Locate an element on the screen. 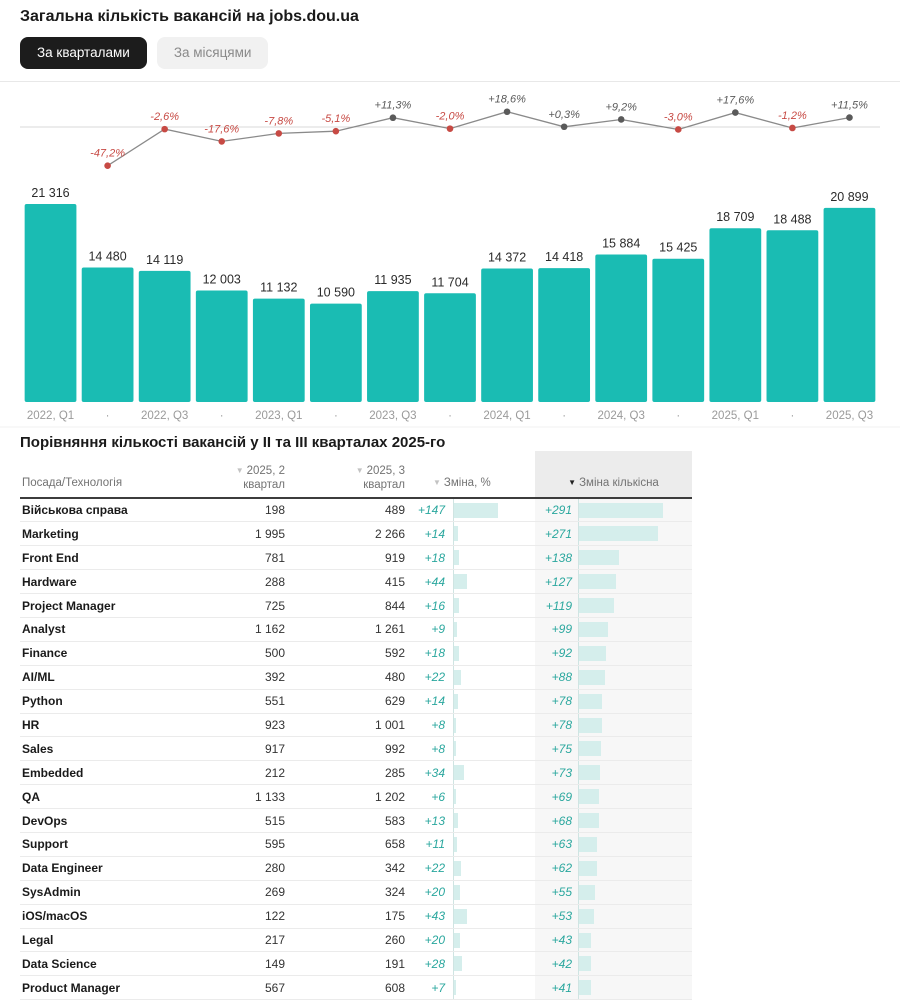  column-header-change-qty: ▼ Зміна кількісна is located at coordinates (613, 483).